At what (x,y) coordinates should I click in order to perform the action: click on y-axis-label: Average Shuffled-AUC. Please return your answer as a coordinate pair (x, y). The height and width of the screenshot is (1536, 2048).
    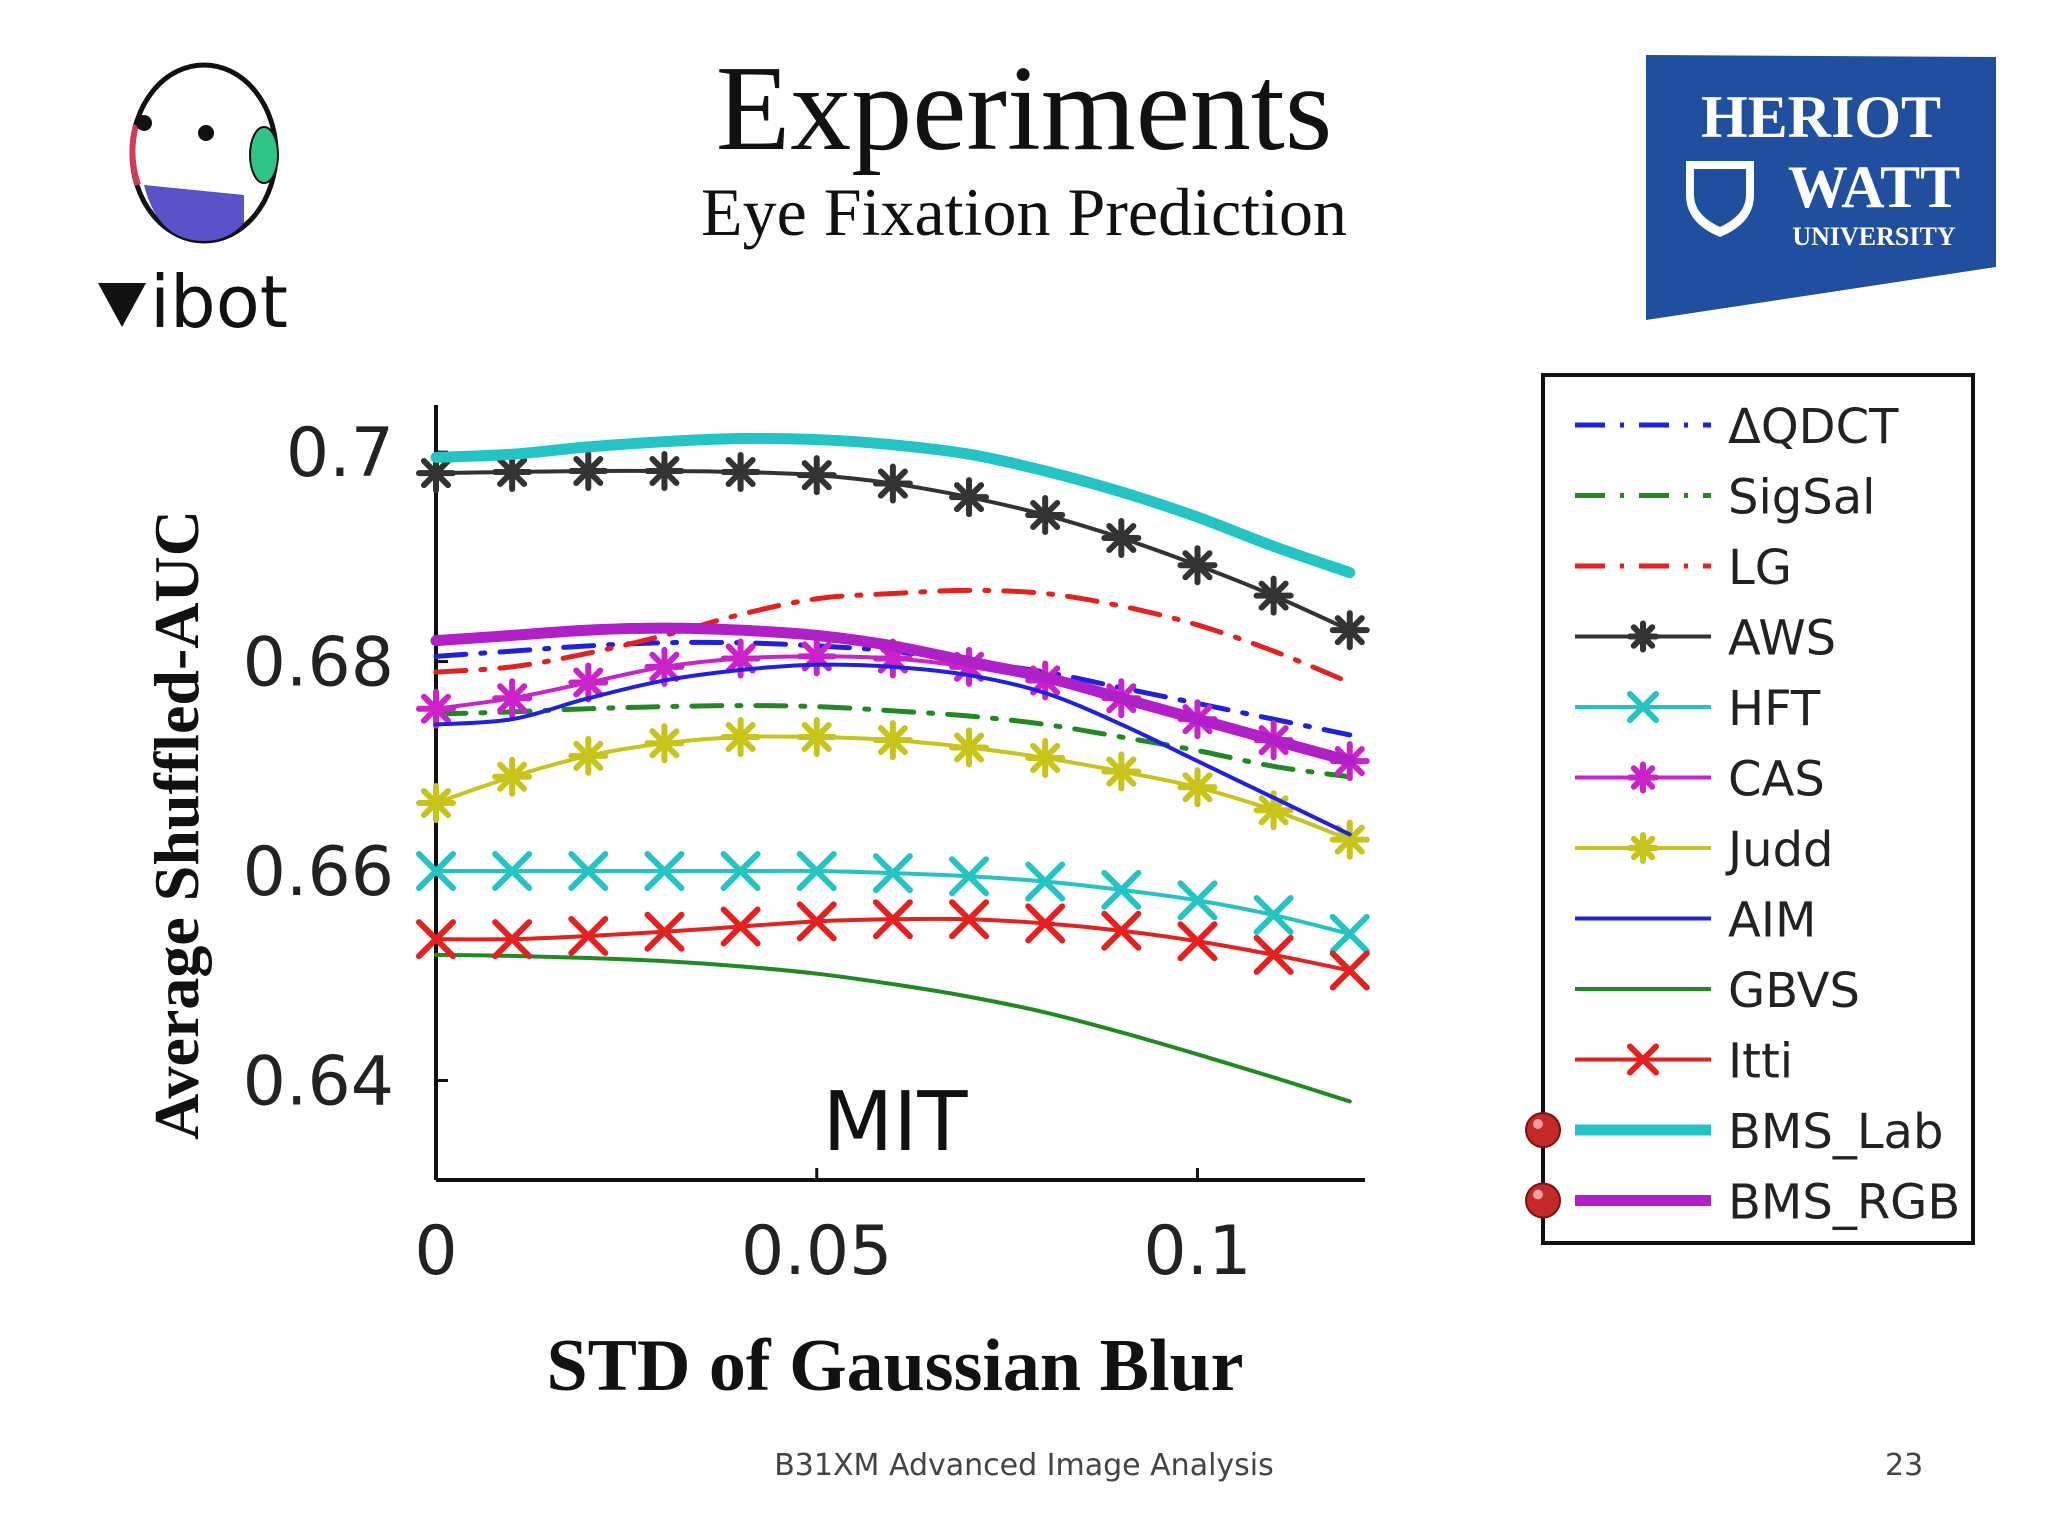
    Looking at the image, I should click on (176, 825).